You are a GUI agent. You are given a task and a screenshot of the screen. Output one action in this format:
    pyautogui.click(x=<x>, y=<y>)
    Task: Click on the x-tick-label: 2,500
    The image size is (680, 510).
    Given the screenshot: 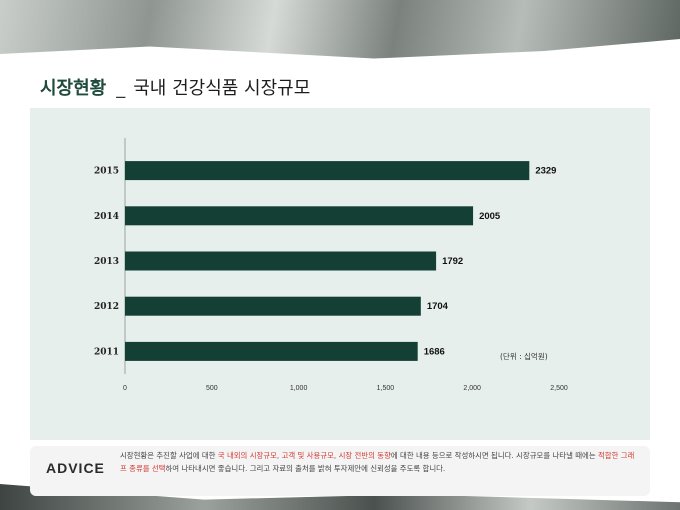 What is the action you would take?
    pyautogui.click(x=559, y=388)
    